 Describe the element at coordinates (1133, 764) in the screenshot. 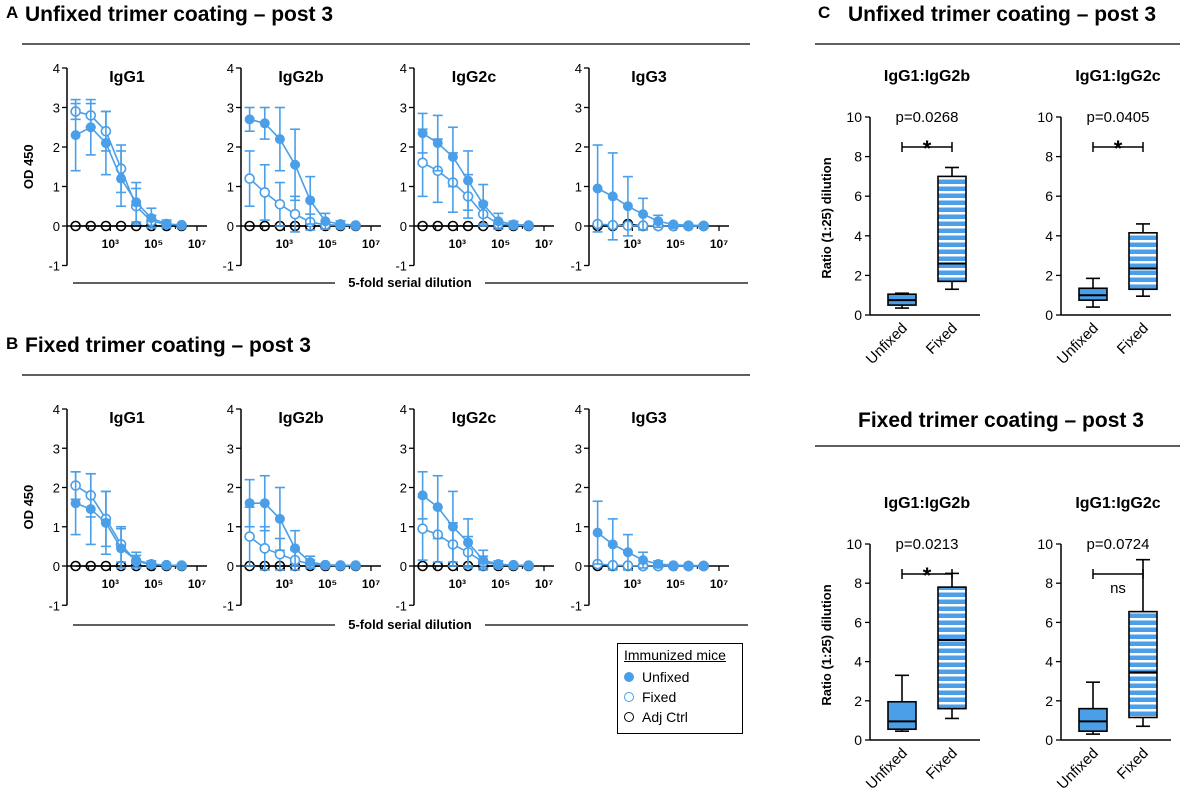

I see `category-label: Fixed` at that location.